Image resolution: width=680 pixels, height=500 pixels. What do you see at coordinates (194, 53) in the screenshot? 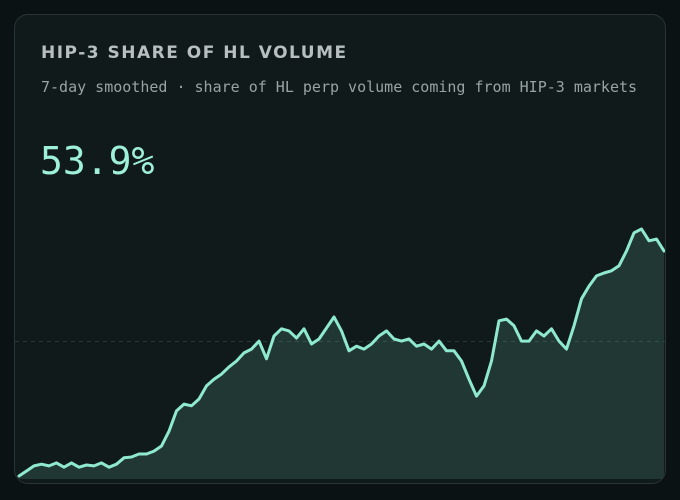
I see `chart-title: HIP-3 SHARE OF HL VOLUME` at bounding box center [194, 53].